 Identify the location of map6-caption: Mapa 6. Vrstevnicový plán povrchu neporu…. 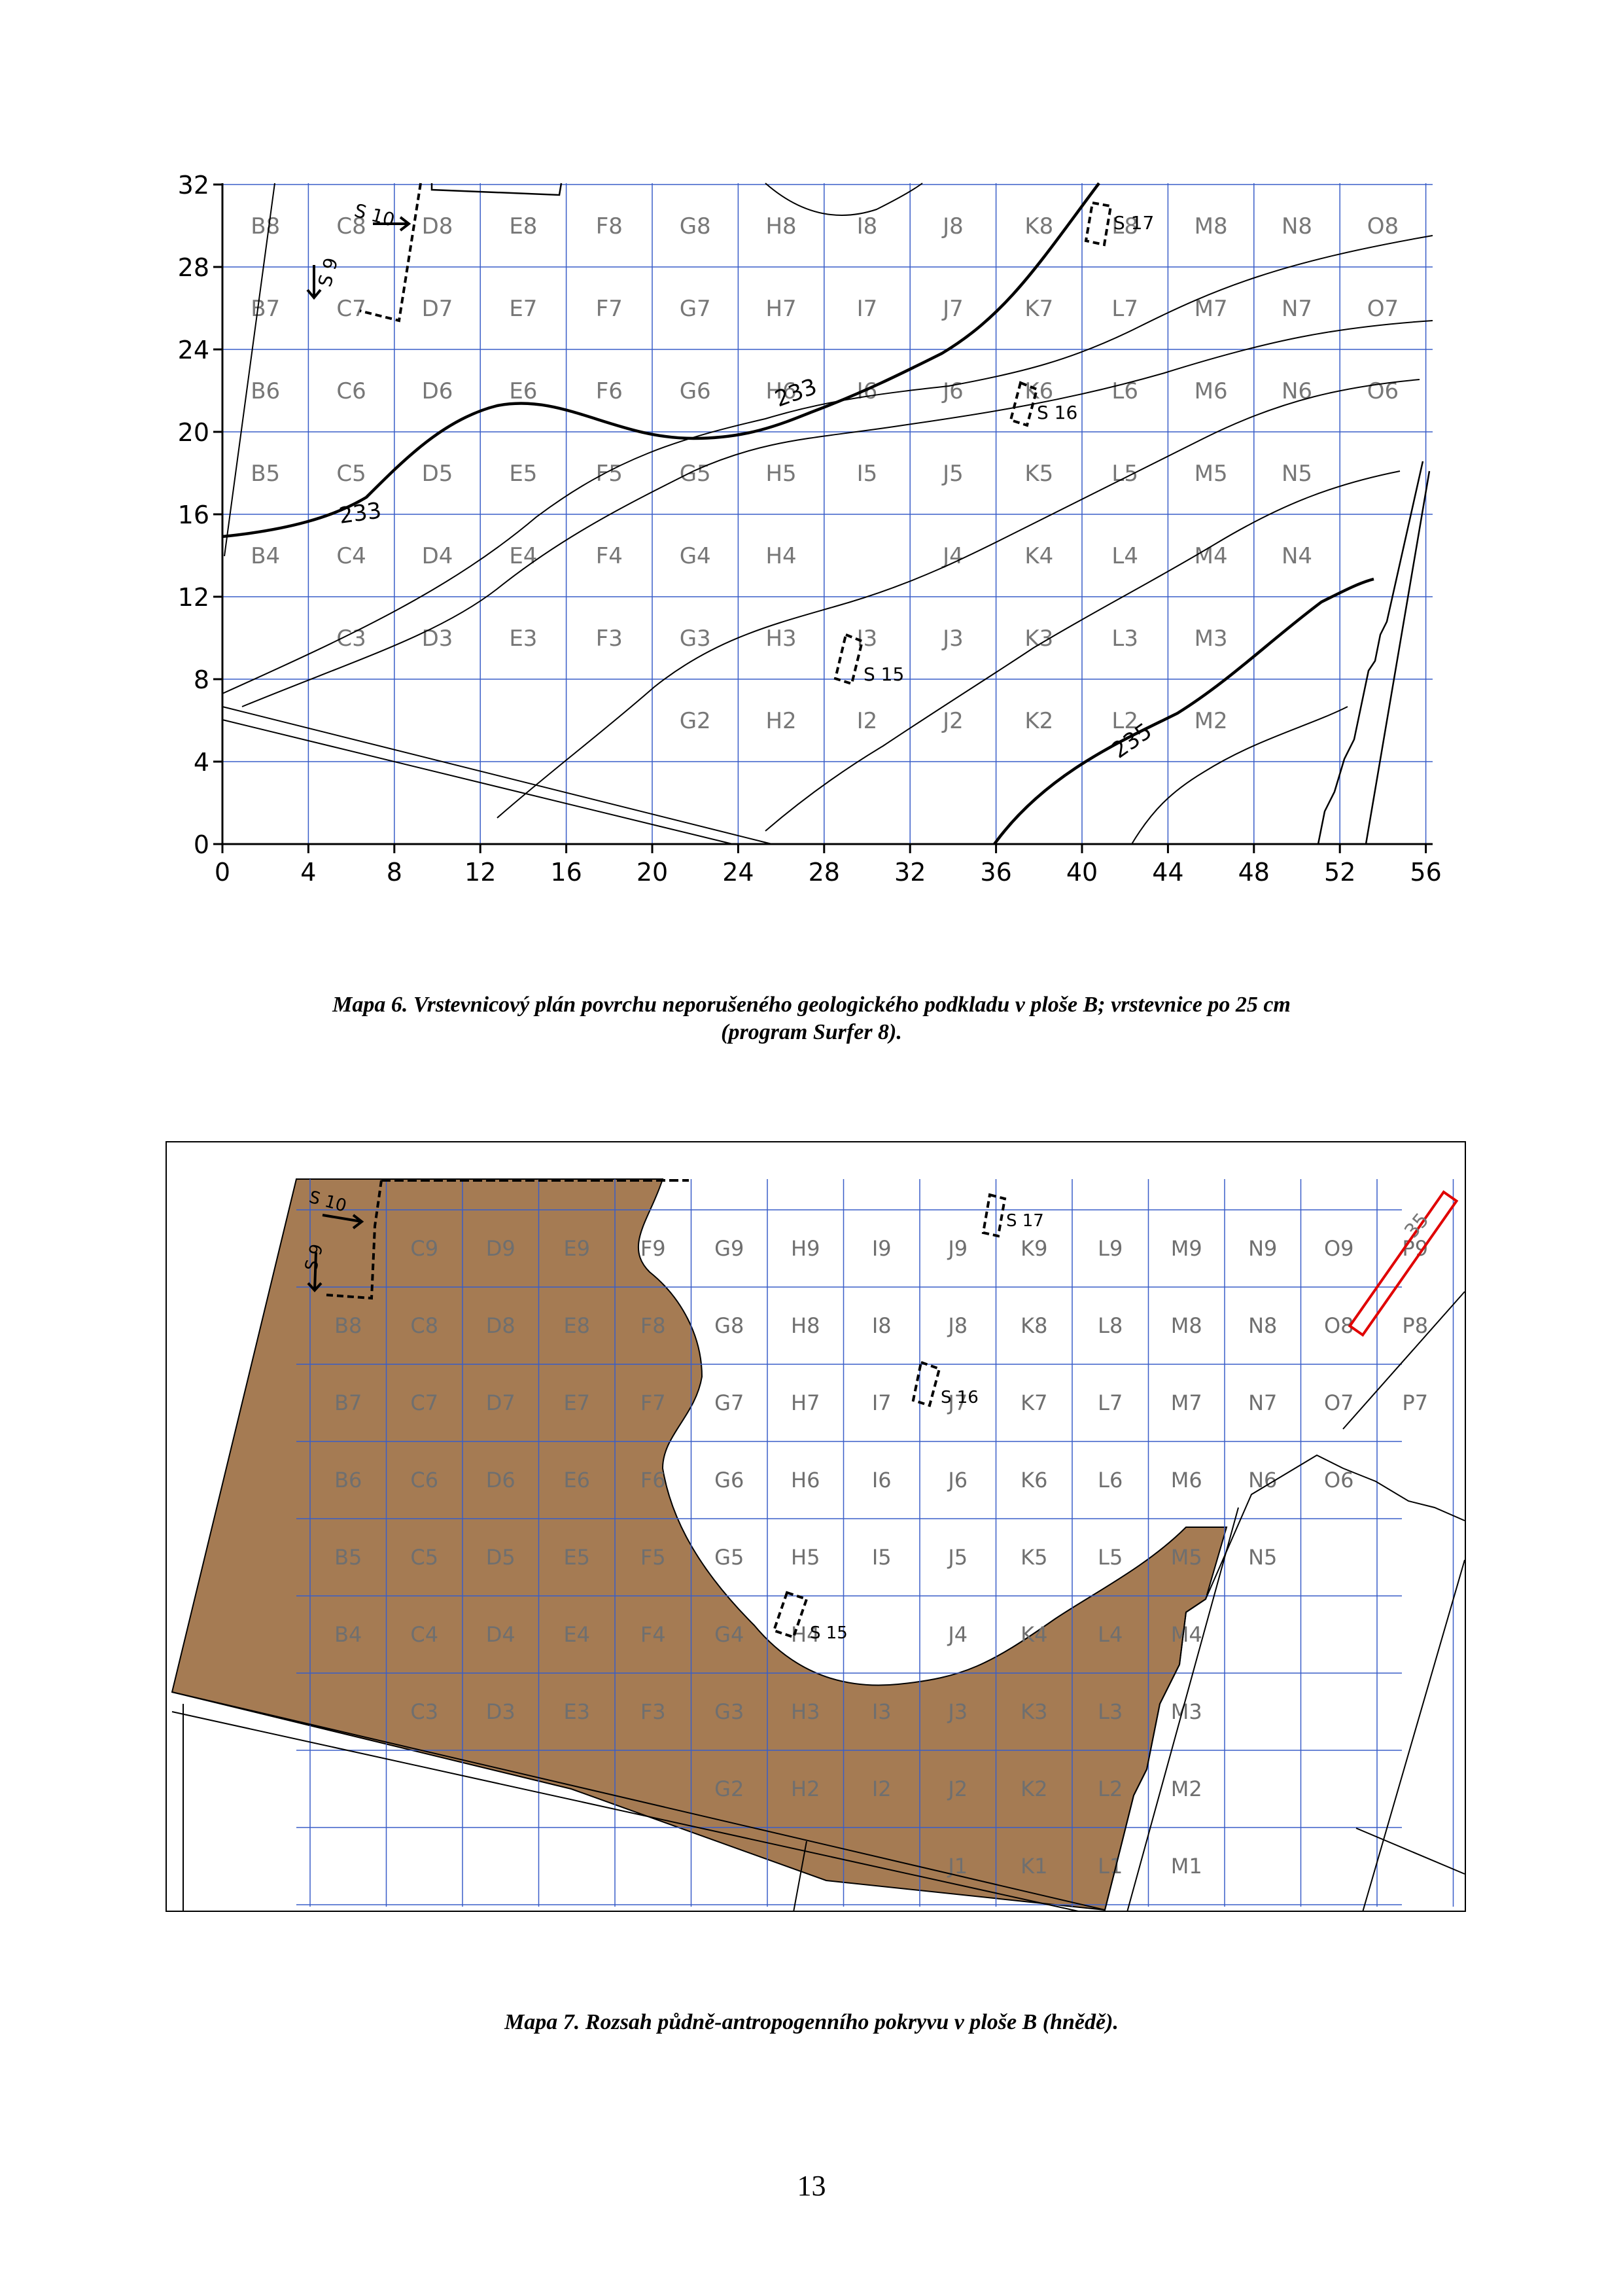
(812, 1019).